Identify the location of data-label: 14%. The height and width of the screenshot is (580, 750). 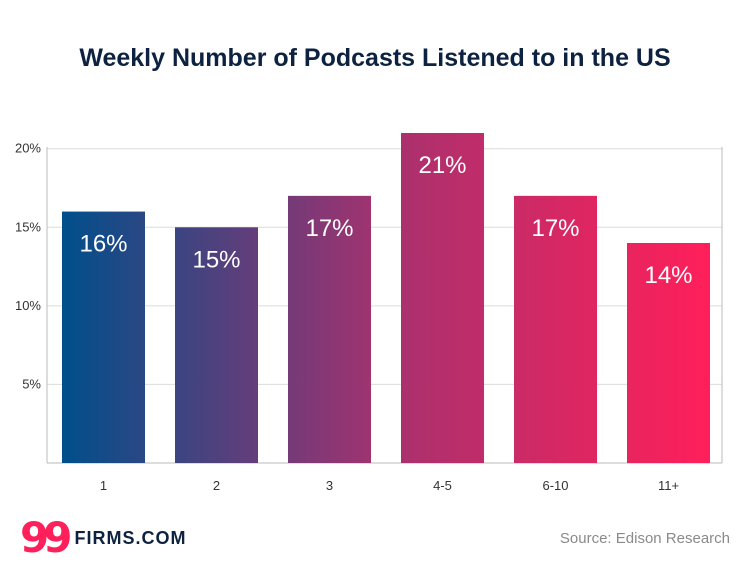
(668, 275).